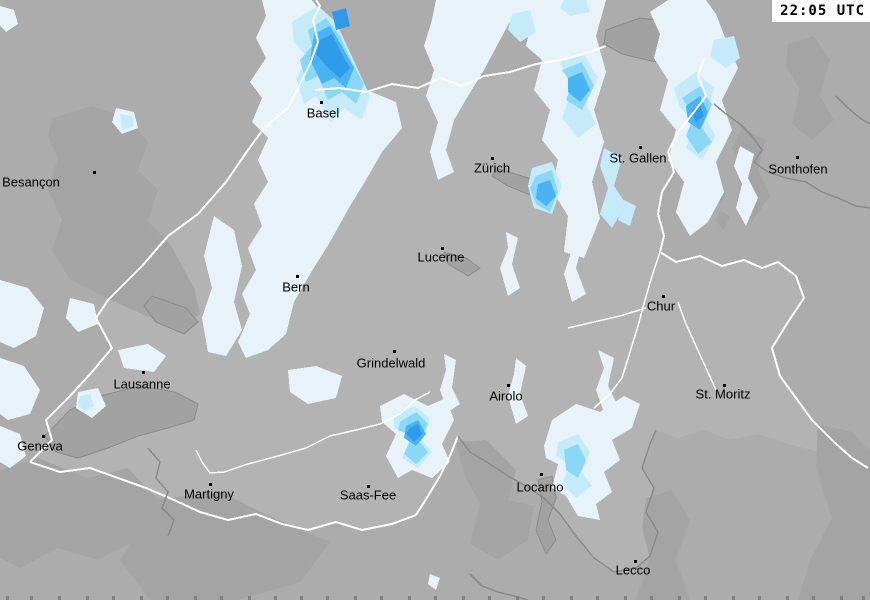  Describe the element at coordinates (821, 11) in the screenshot. I see `timestamp-badge: 22:05 UTC` at that location.